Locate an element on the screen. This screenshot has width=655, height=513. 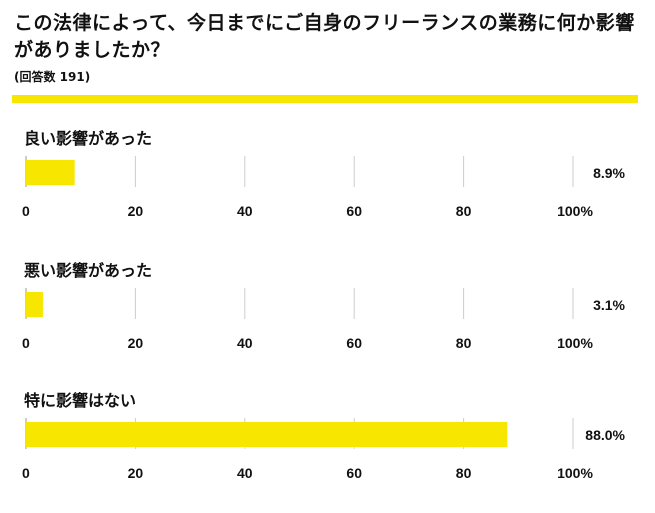
question-label-2: 特に影響はない is located at coordinates (80, 400).